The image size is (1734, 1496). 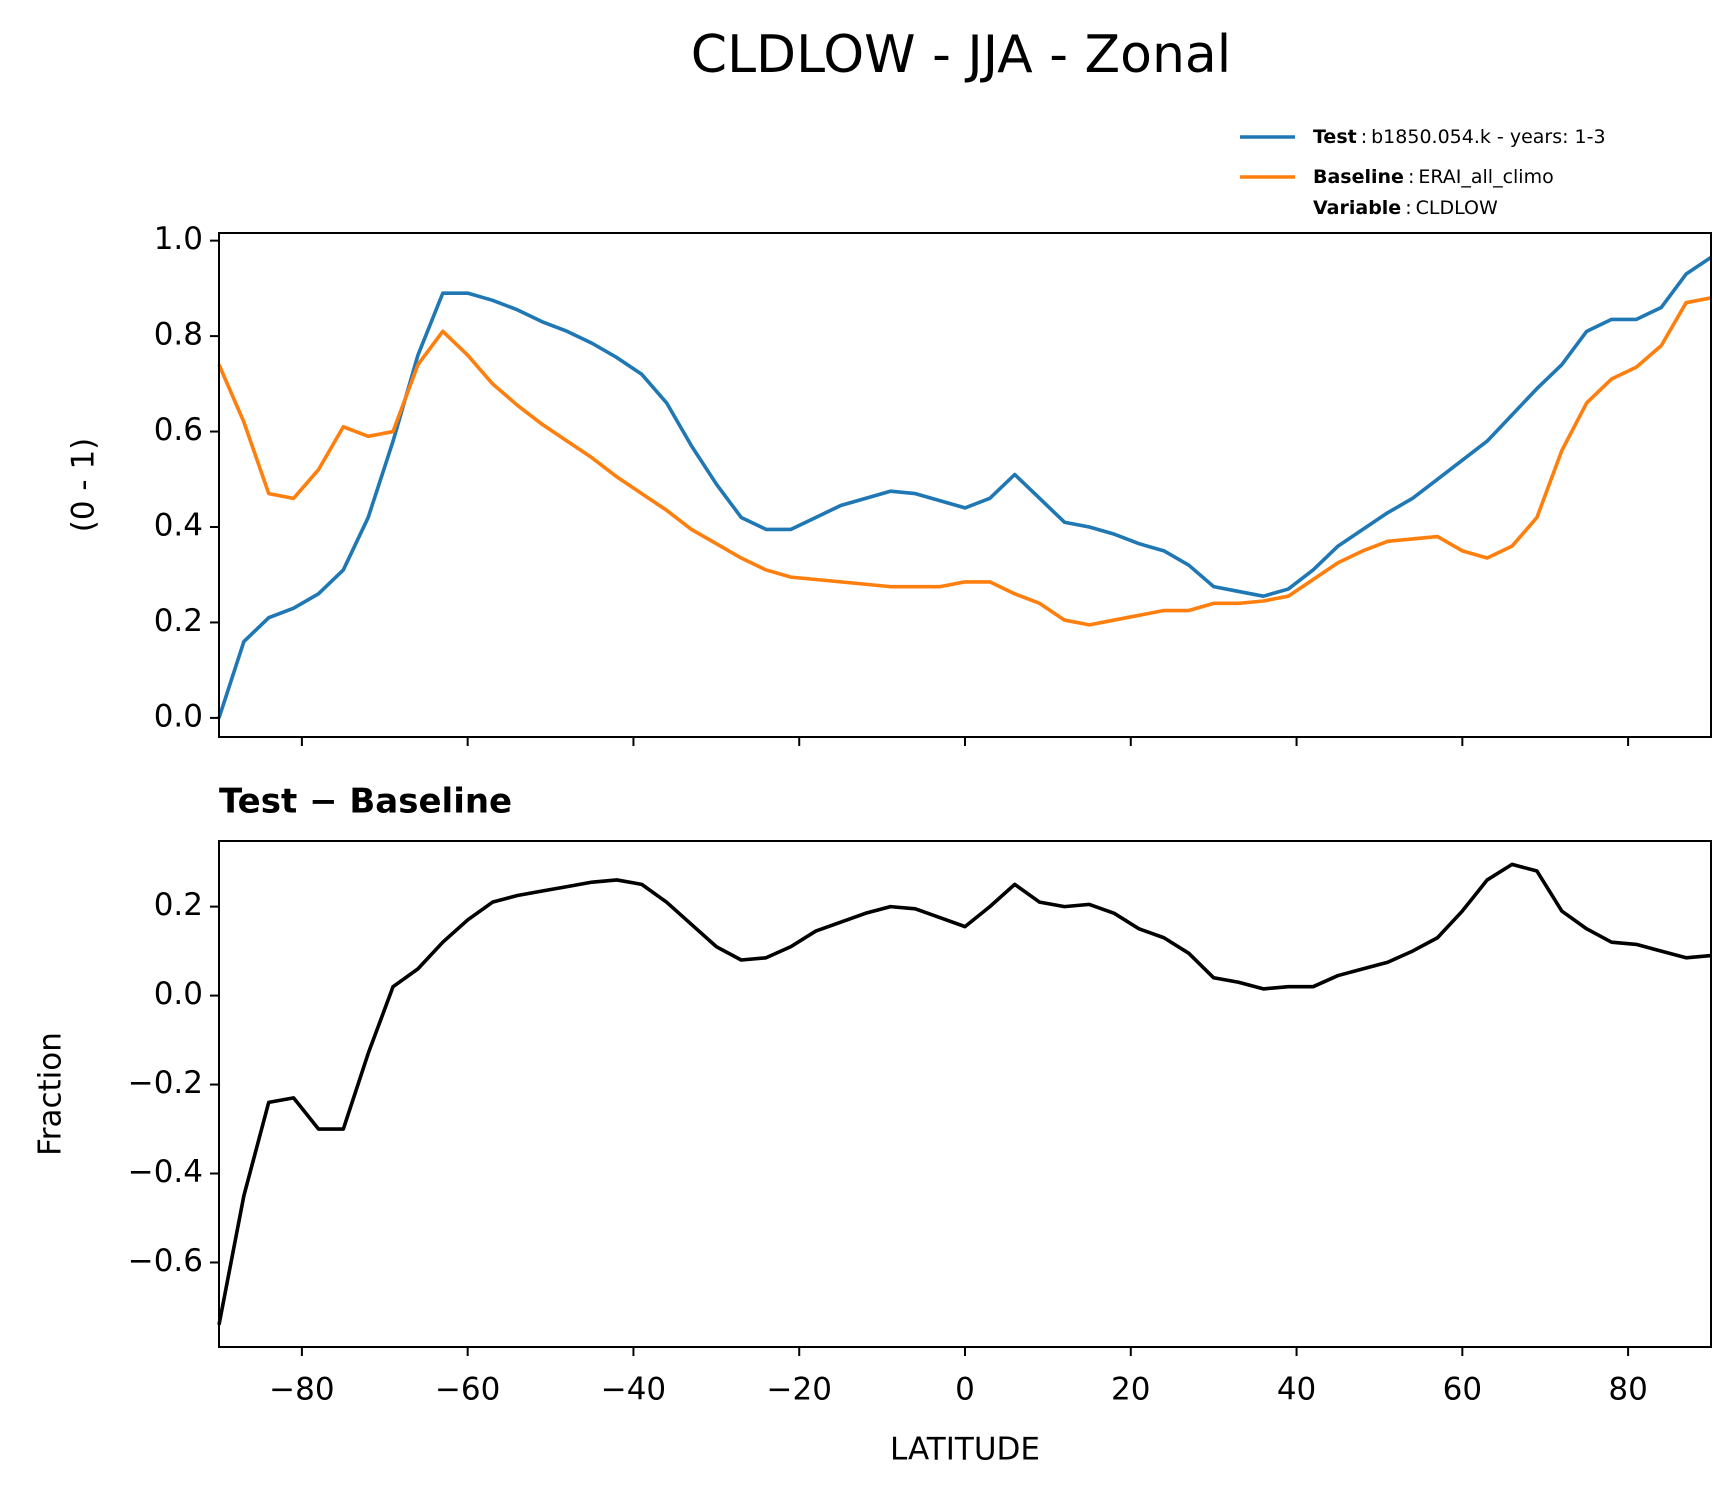 I want to click on legend-description: b1850.054.k - years: 1-3, so click(x=1488, y=137).